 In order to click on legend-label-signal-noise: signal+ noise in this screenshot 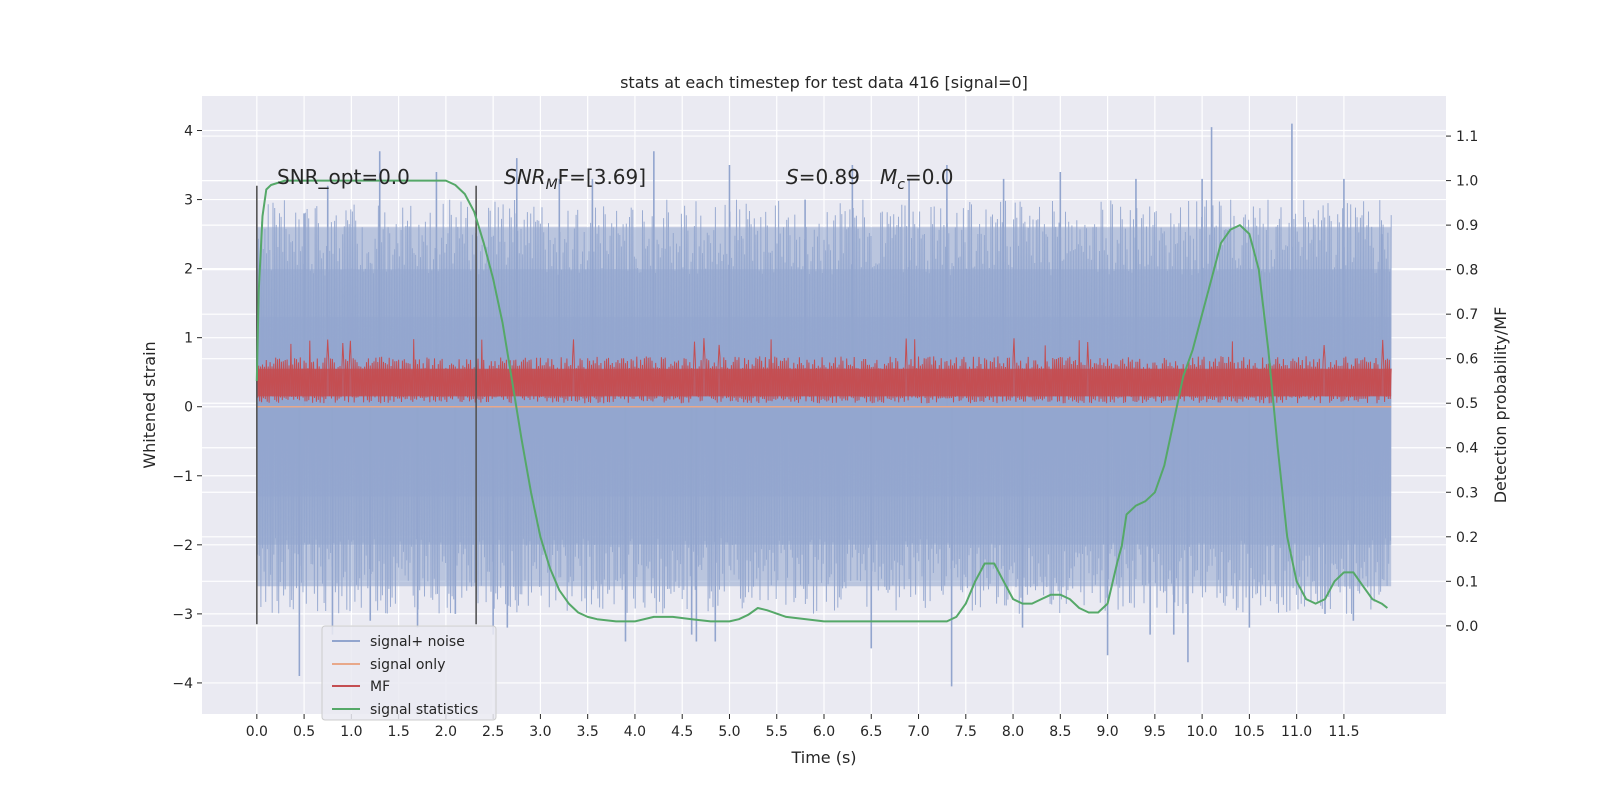, I will do `click(417, 642)`.